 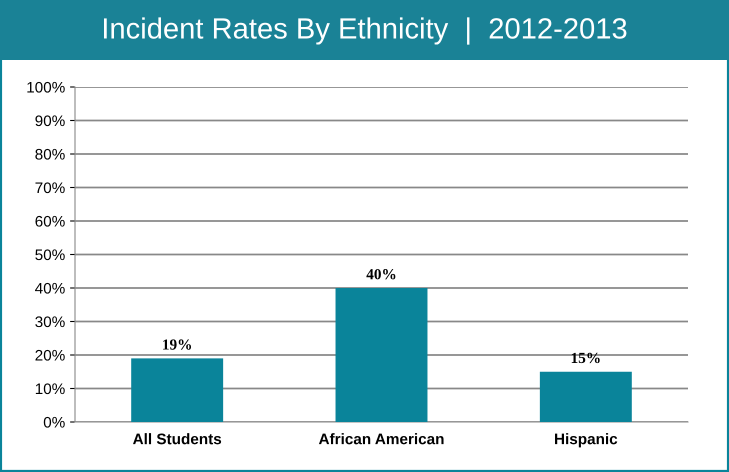 What do you see at coordinates (365, 31) in the screenshot?
I see `chart-title: Incident Rates By Ethnicity | 2012-2013` at bounding box center [365, 31].